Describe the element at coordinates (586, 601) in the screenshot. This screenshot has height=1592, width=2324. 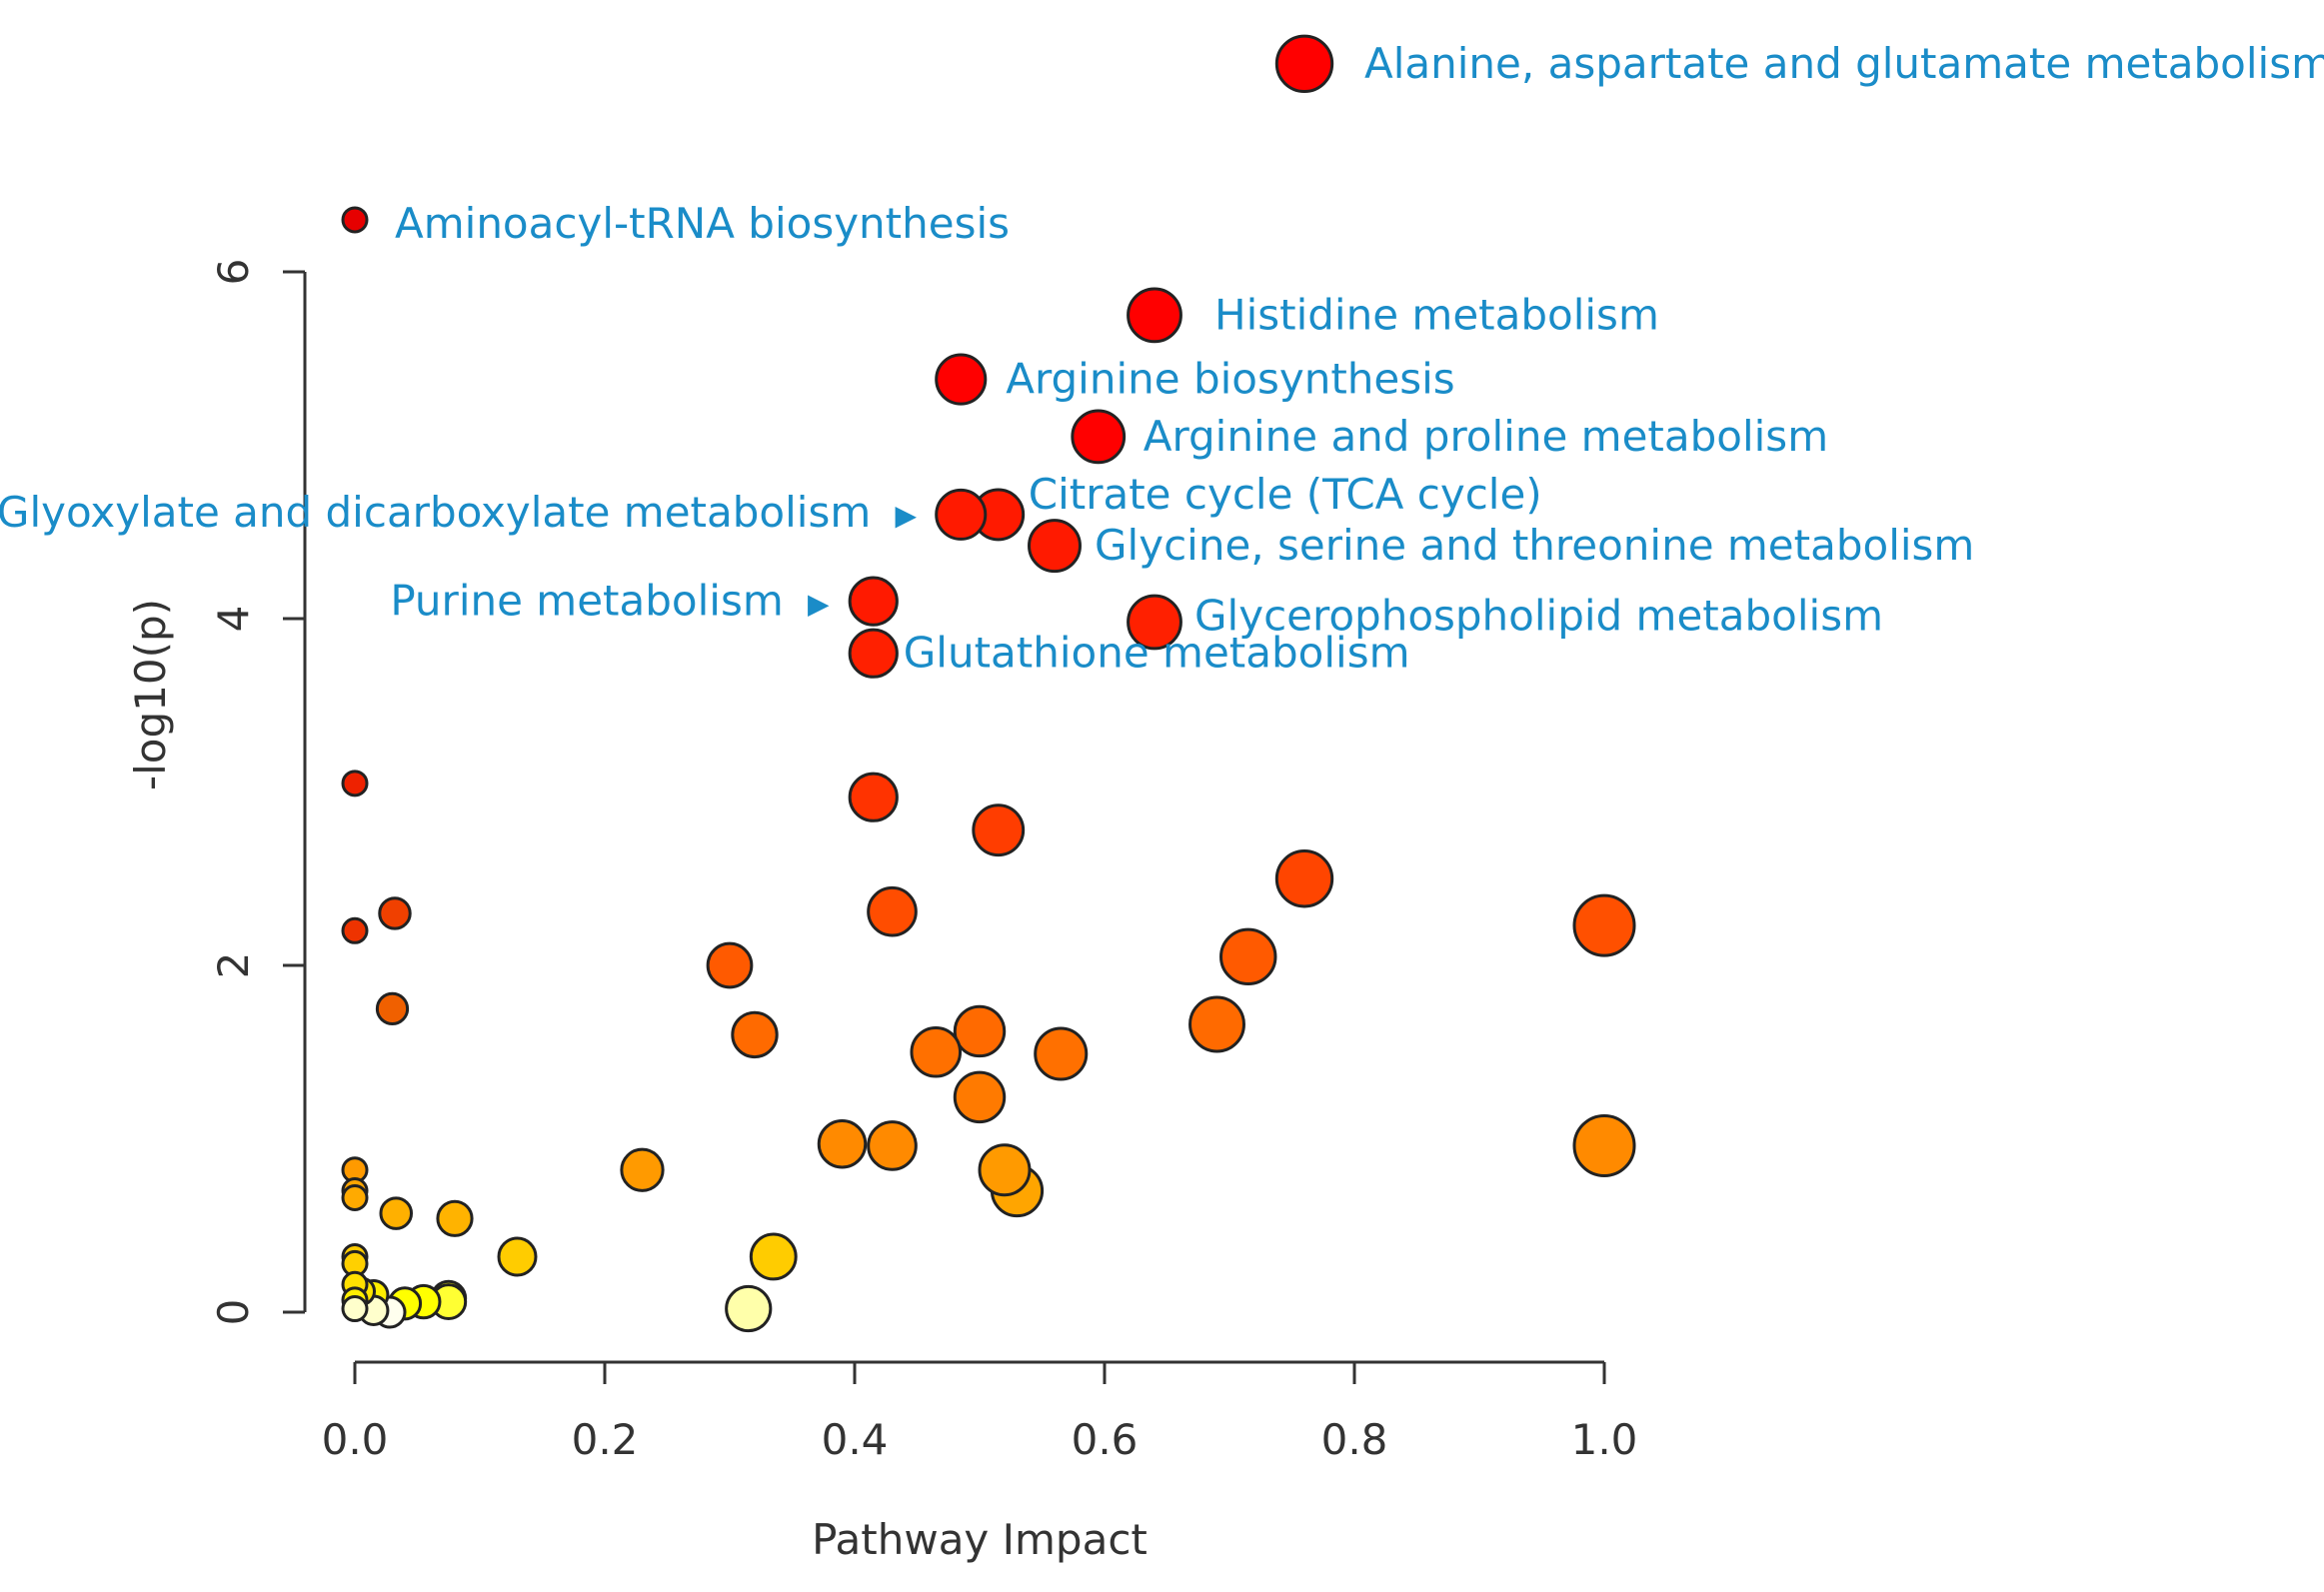
I see `pathway-label: Purine metabolism` at that location.